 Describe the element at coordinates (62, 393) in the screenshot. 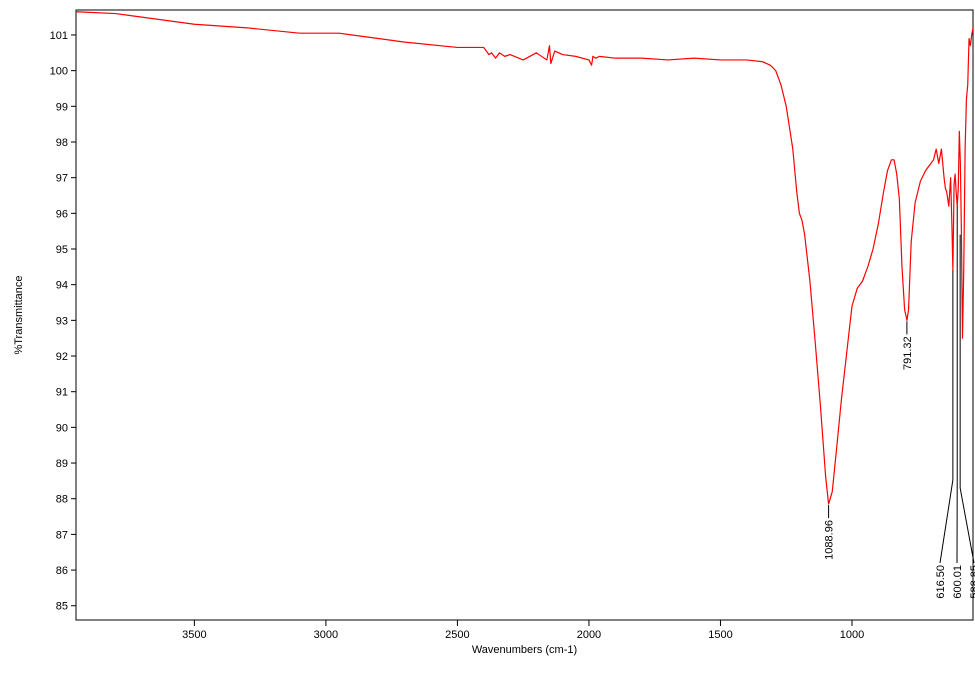

I see `y-tick-label: 91` at that location.